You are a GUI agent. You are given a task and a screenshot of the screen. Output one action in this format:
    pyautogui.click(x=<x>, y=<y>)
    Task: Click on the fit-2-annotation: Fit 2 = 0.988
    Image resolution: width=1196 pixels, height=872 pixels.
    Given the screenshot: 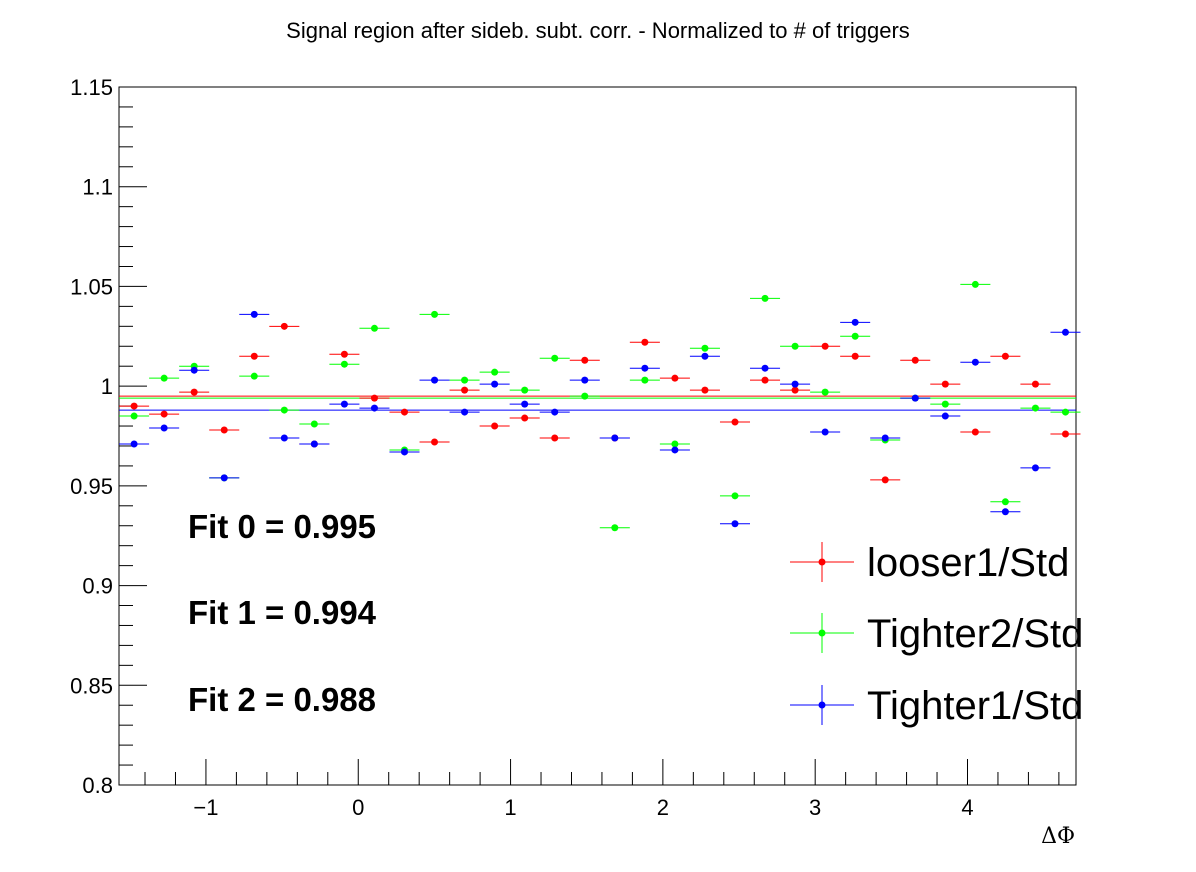 What is the action you would take?
    pyautogui.click(x=282, y=699)
    